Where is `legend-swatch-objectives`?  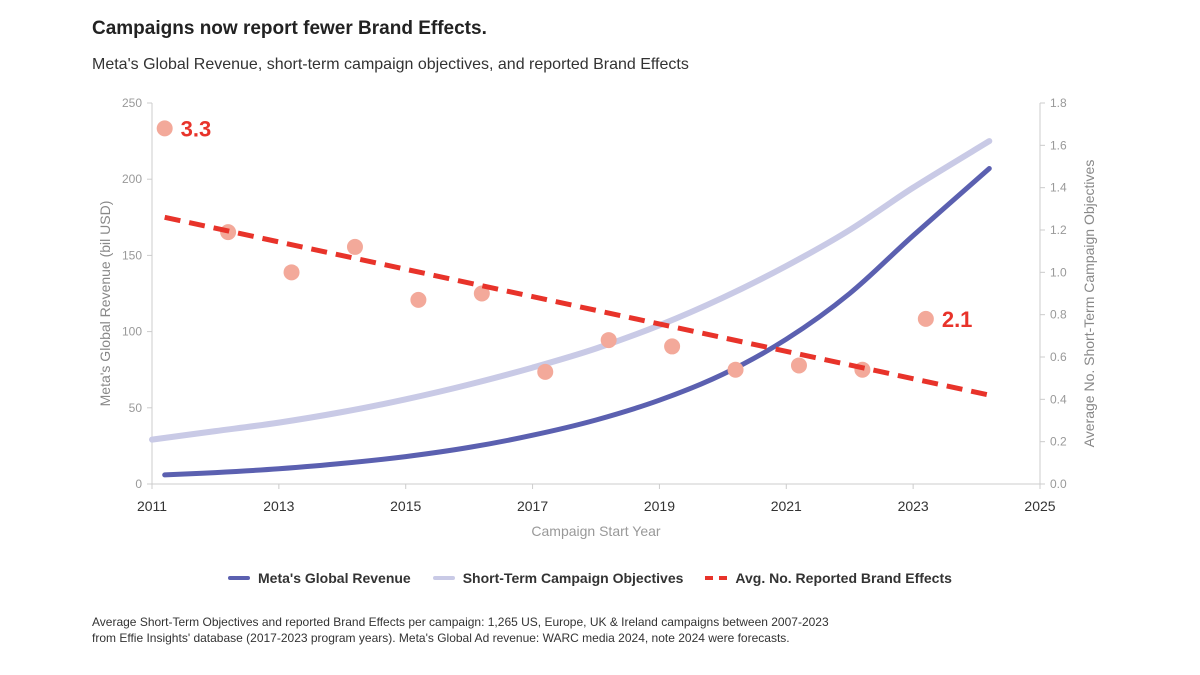 legend-swatch-objectives is located at coordinates (443, 578).